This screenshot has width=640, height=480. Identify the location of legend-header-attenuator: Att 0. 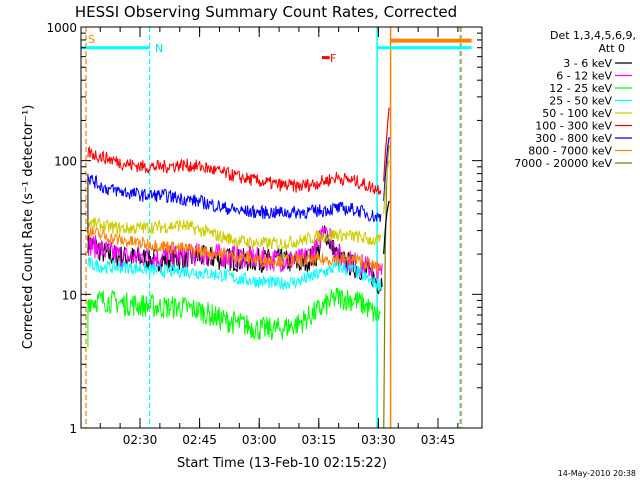
(612, 48).